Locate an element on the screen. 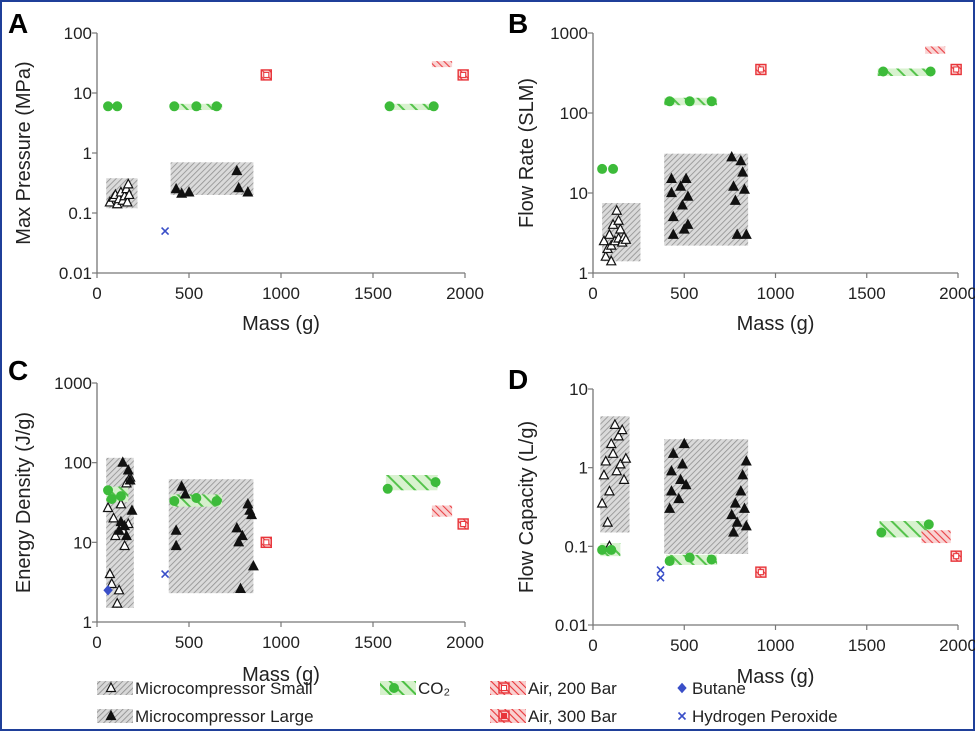 The image size is (975, 731). range-co2 is located at coordinates (904, 72).